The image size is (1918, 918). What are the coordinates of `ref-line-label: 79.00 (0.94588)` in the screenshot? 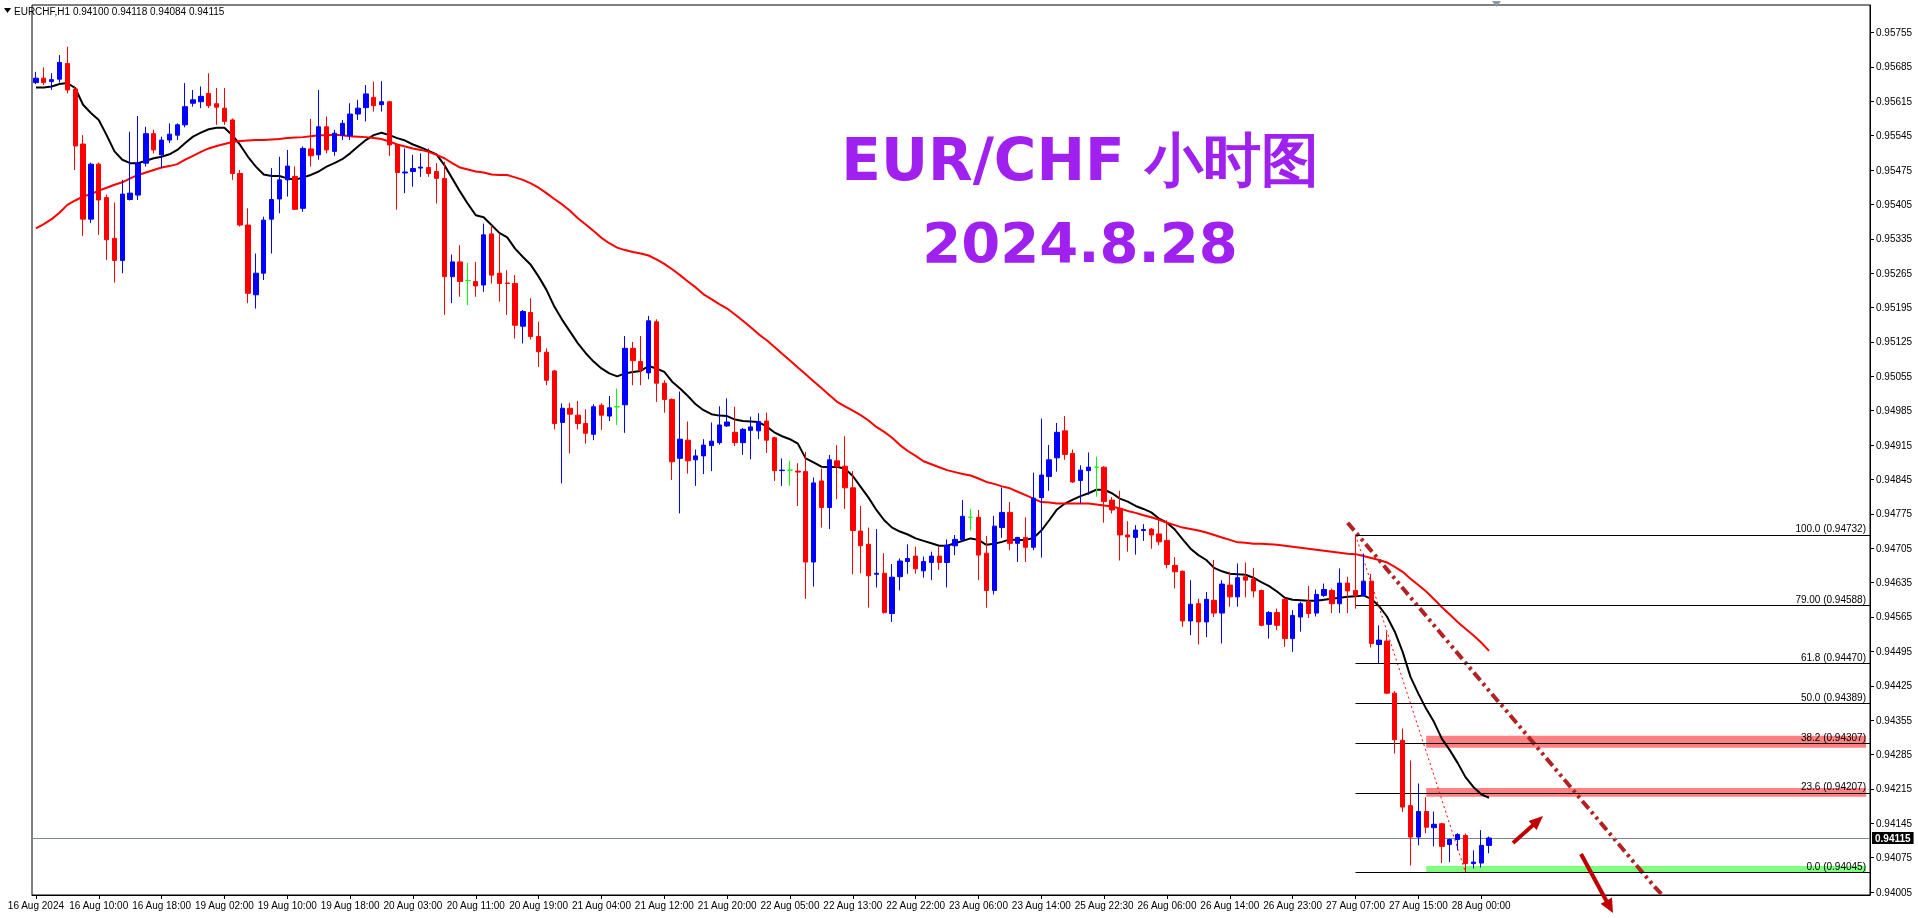 It's located at (1830, 600).